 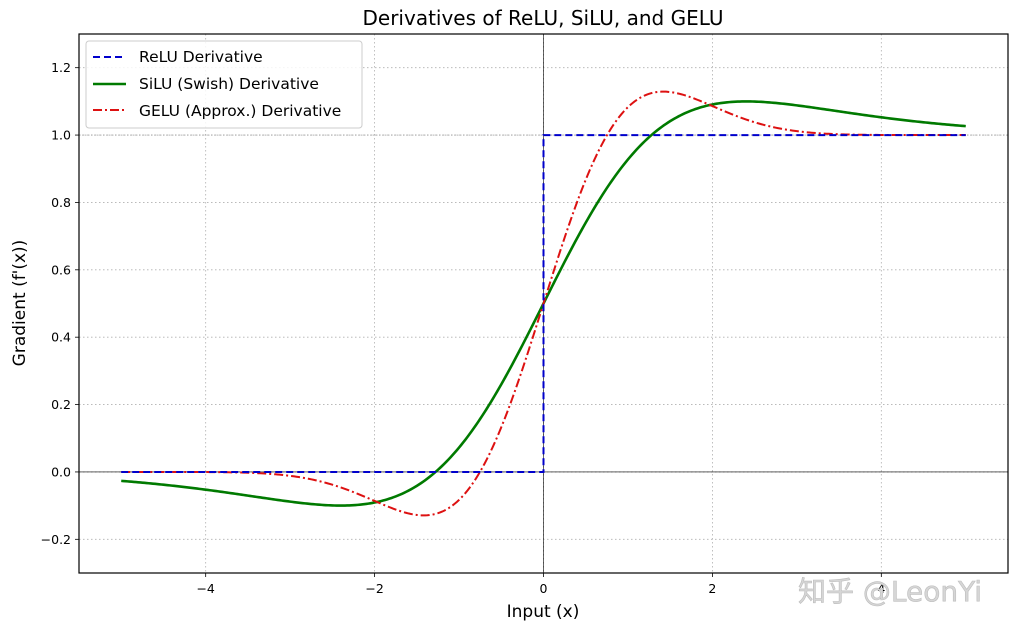 I want to click on x-axis-ticks: −4 −2 0 2 4, so click(x=540, y=584).